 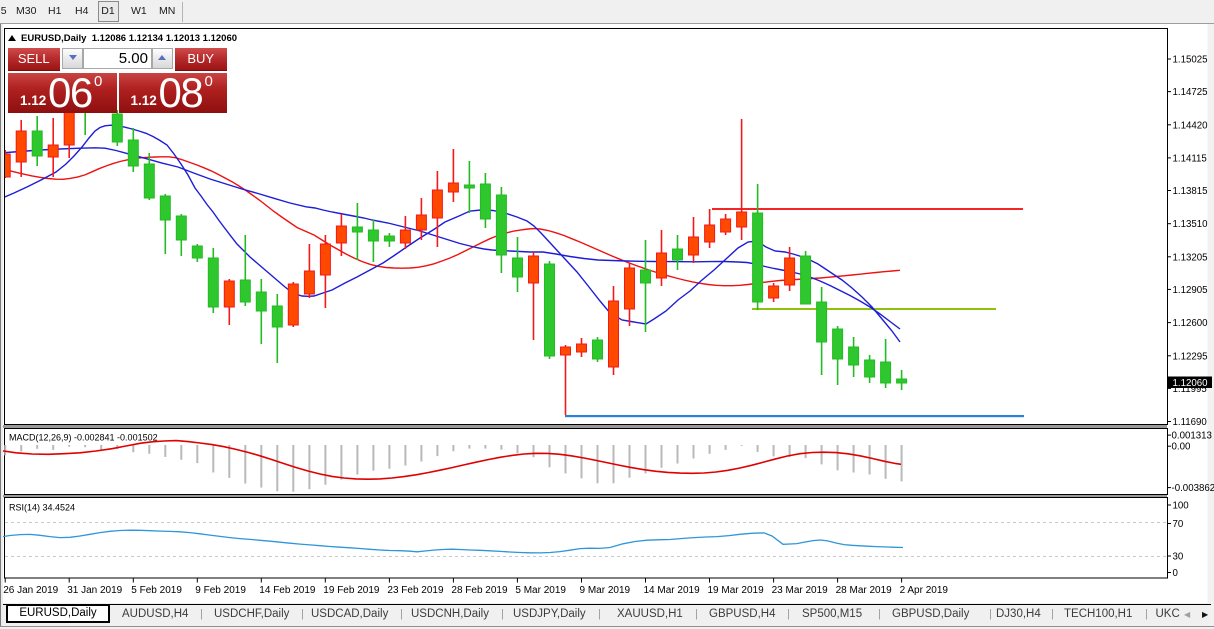 What do you see at coordinates (1190, 257) in the screenshot?
I see `svg-text: 1.13205` at bounding box center [1190, 257].